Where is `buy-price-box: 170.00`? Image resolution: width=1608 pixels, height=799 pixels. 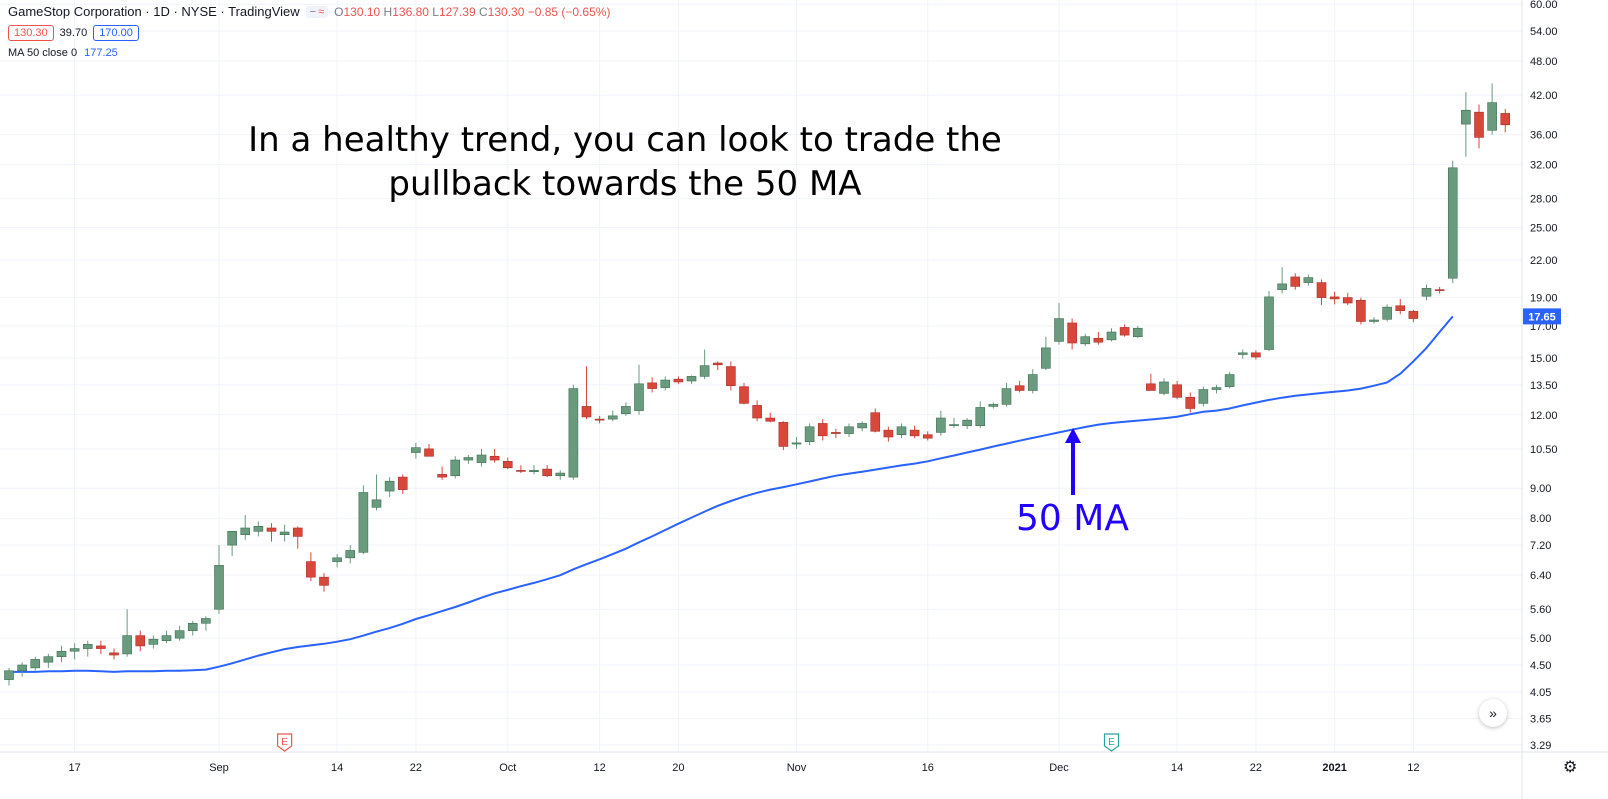 buy-price-box: 170.00 is located at coordinates (116, 33).